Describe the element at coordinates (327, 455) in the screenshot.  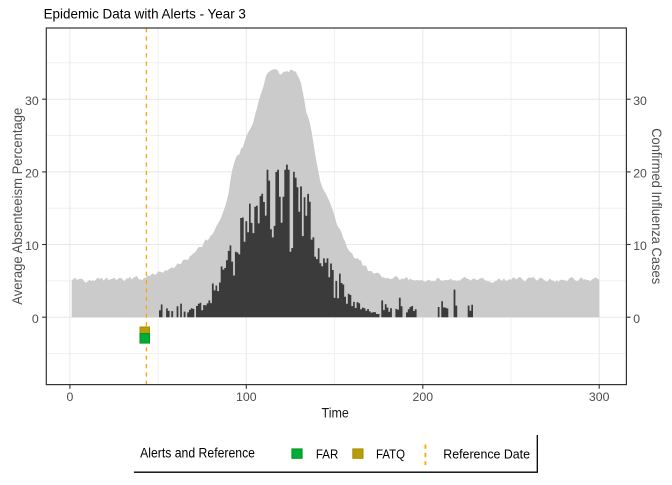
I see `svg-text: FAR` at that location.